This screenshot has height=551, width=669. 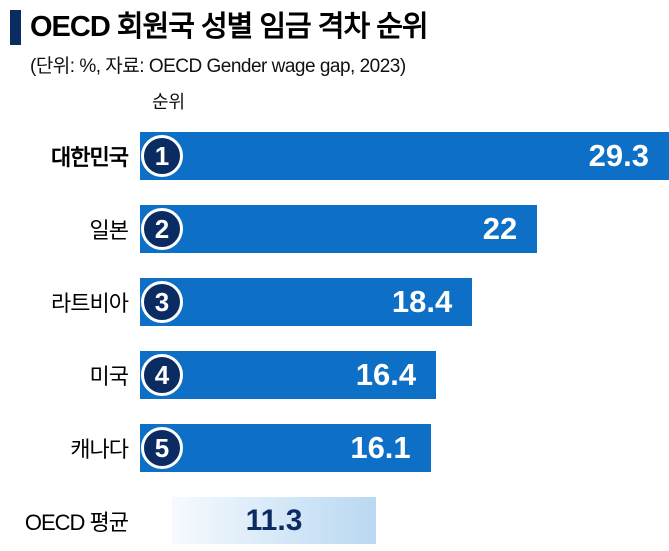 What do you see at coordinates (90, 304) in the screenshot?
I see `country-label: 라트비아` at bounding box center [90, 304].